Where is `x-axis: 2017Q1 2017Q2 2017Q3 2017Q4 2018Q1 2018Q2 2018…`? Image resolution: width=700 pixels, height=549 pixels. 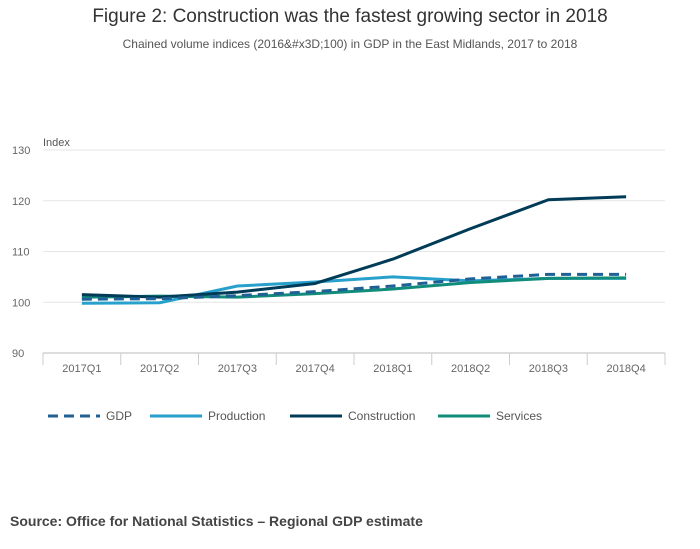
x-axis: 2017Q1 2017Q2 2017Q3 2017Q4 2018Q1 2018Q2 2018… is located at coordinates (354, 364).